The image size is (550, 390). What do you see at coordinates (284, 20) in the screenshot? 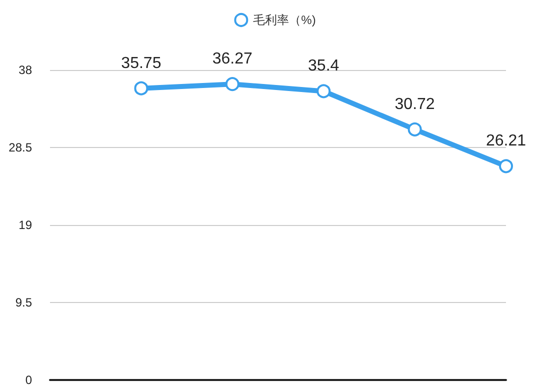
I see `legend-label: 毛利率（%)` at bounding box center [284, 20].